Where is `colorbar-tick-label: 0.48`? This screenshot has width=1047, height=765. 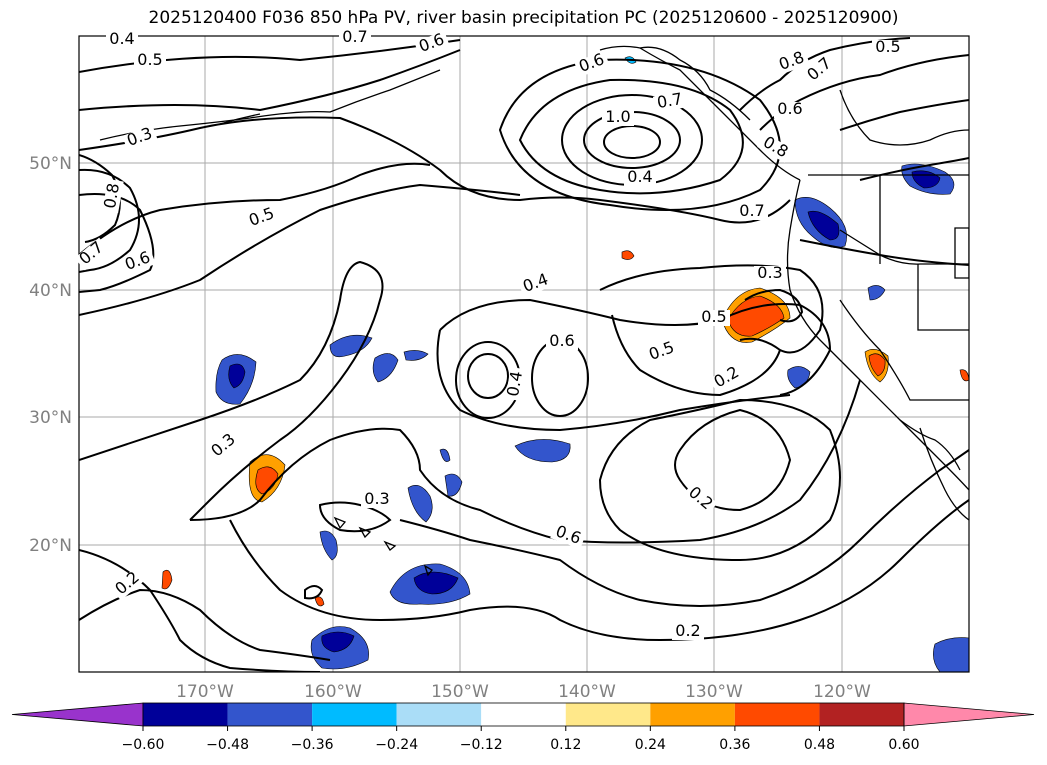 colorbar-tick-label: 0.48 is located at coordinates (819, 745).